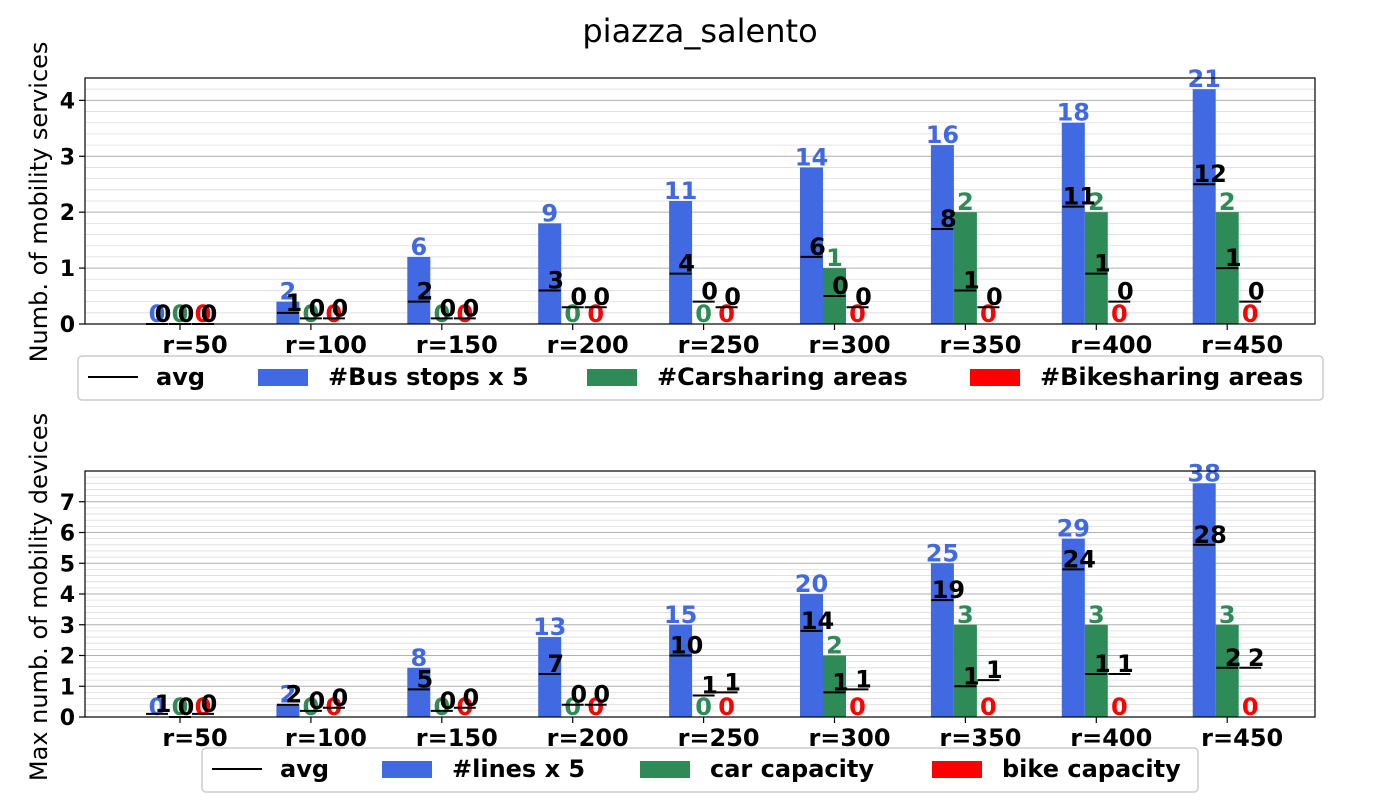  Describe the element at coordinates (555, 280) in the screenshot. I see `avg-value-label: 3` at that location.